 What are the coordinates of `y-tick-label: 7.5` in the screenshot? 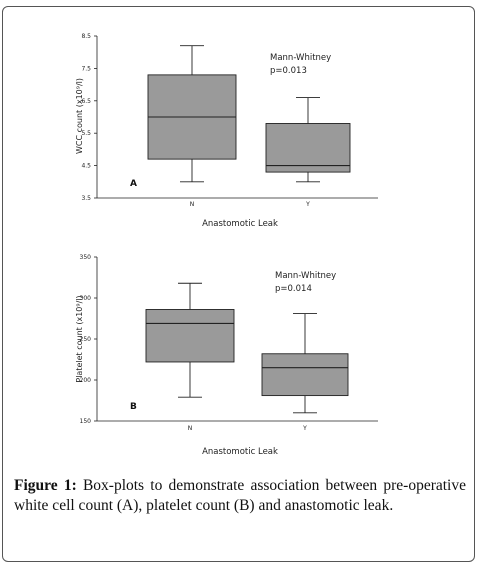 It's located at (86, 68).